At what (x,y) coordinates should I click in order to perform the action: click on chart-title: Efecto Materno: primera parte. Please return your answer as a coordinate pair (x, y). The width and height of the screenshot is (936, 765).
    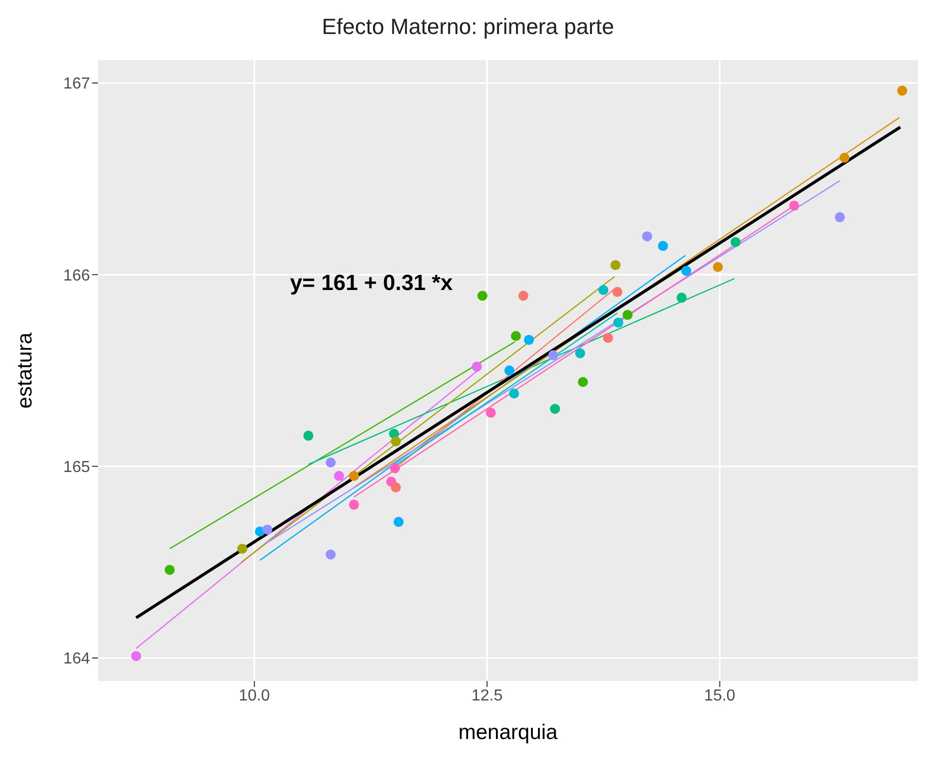
    Looking at the image, I should click on (468, 27).